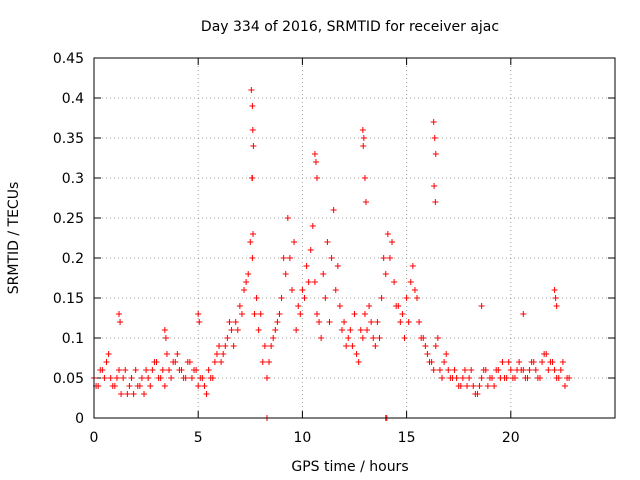  I want to click on y-tick-label: 0.35, so click(68, 139).